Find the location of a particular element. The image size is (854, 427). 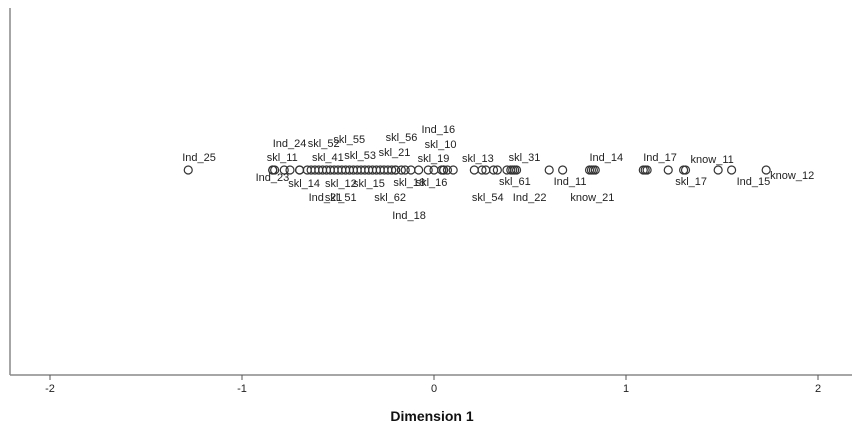

point-label: skl_41 is located at coordinates (328, 158).